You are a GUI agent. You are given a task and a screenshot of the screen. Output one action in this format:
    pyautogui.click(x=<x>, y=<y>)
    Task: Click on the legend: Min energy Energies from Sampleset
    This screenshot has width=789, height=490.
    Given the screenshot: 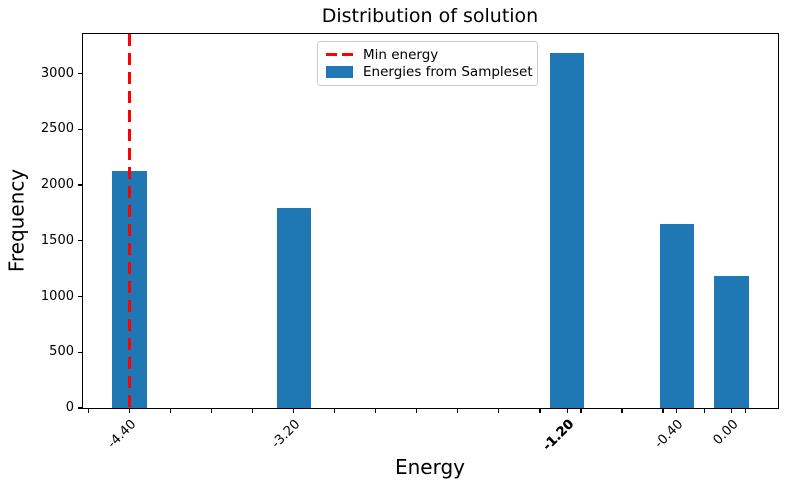 What is the action you would take?
    pyautogui.click(x=427, y=63)
    